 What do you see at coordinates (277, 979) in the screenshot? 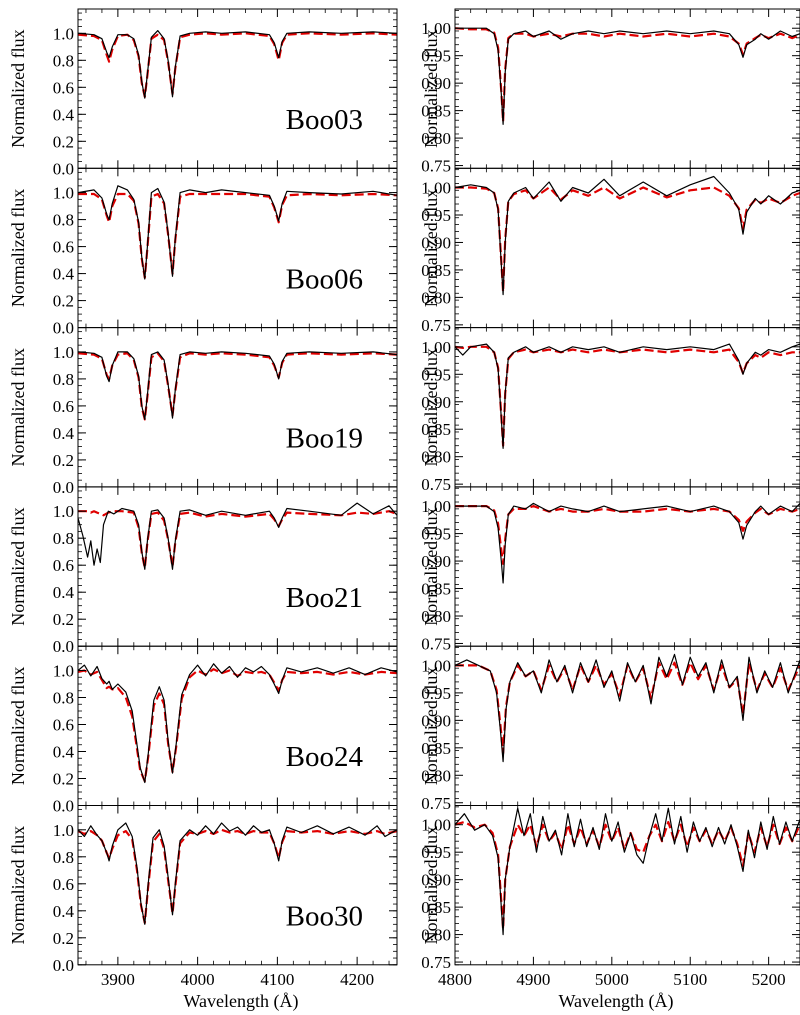
I see `x-tick-label: 4100` at bounding box center [277, 979].